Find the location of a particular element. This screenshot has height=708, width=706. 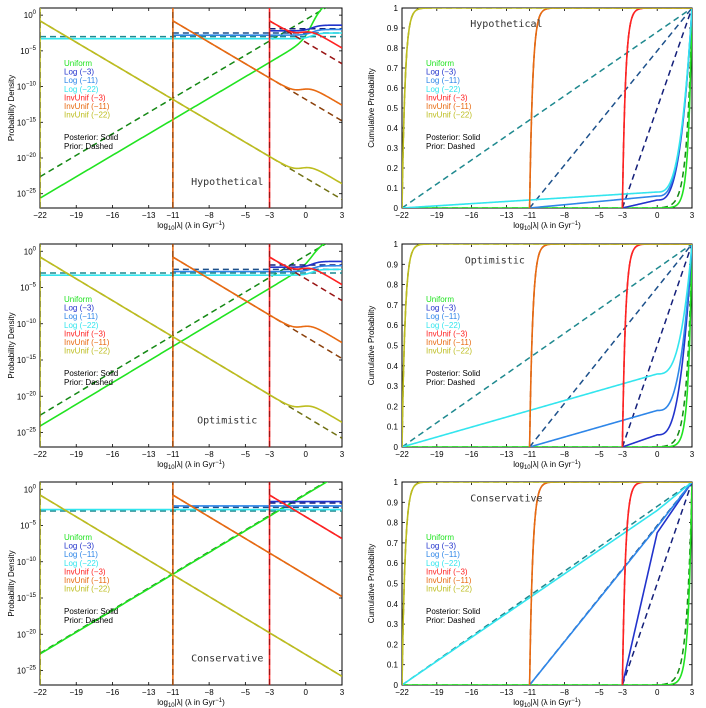

uniform-prior is located at coordinates (183, 93).